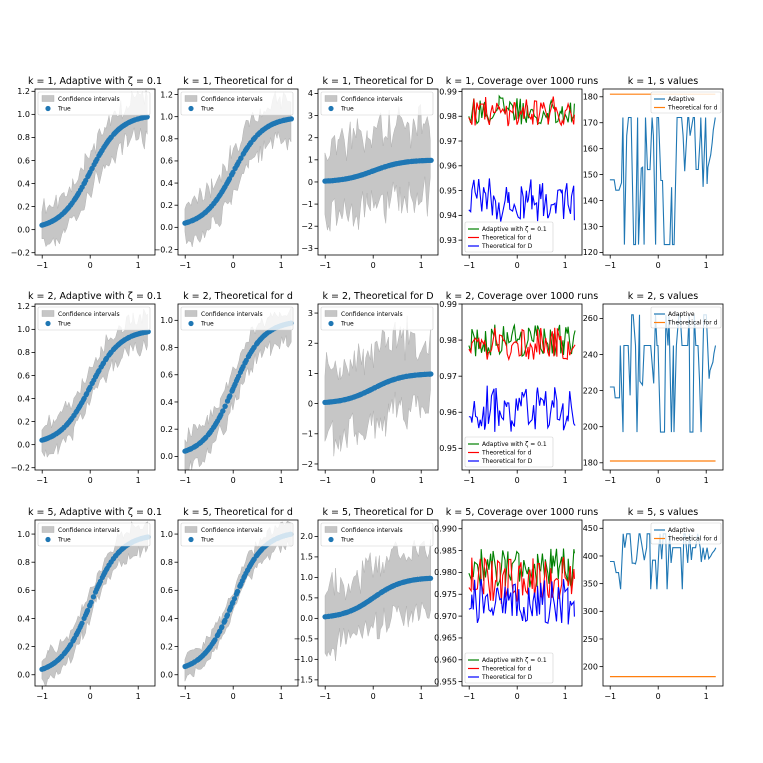 The image size is (763, 763). I want to click on legend: Confidence intervals True, so click(377, 534).